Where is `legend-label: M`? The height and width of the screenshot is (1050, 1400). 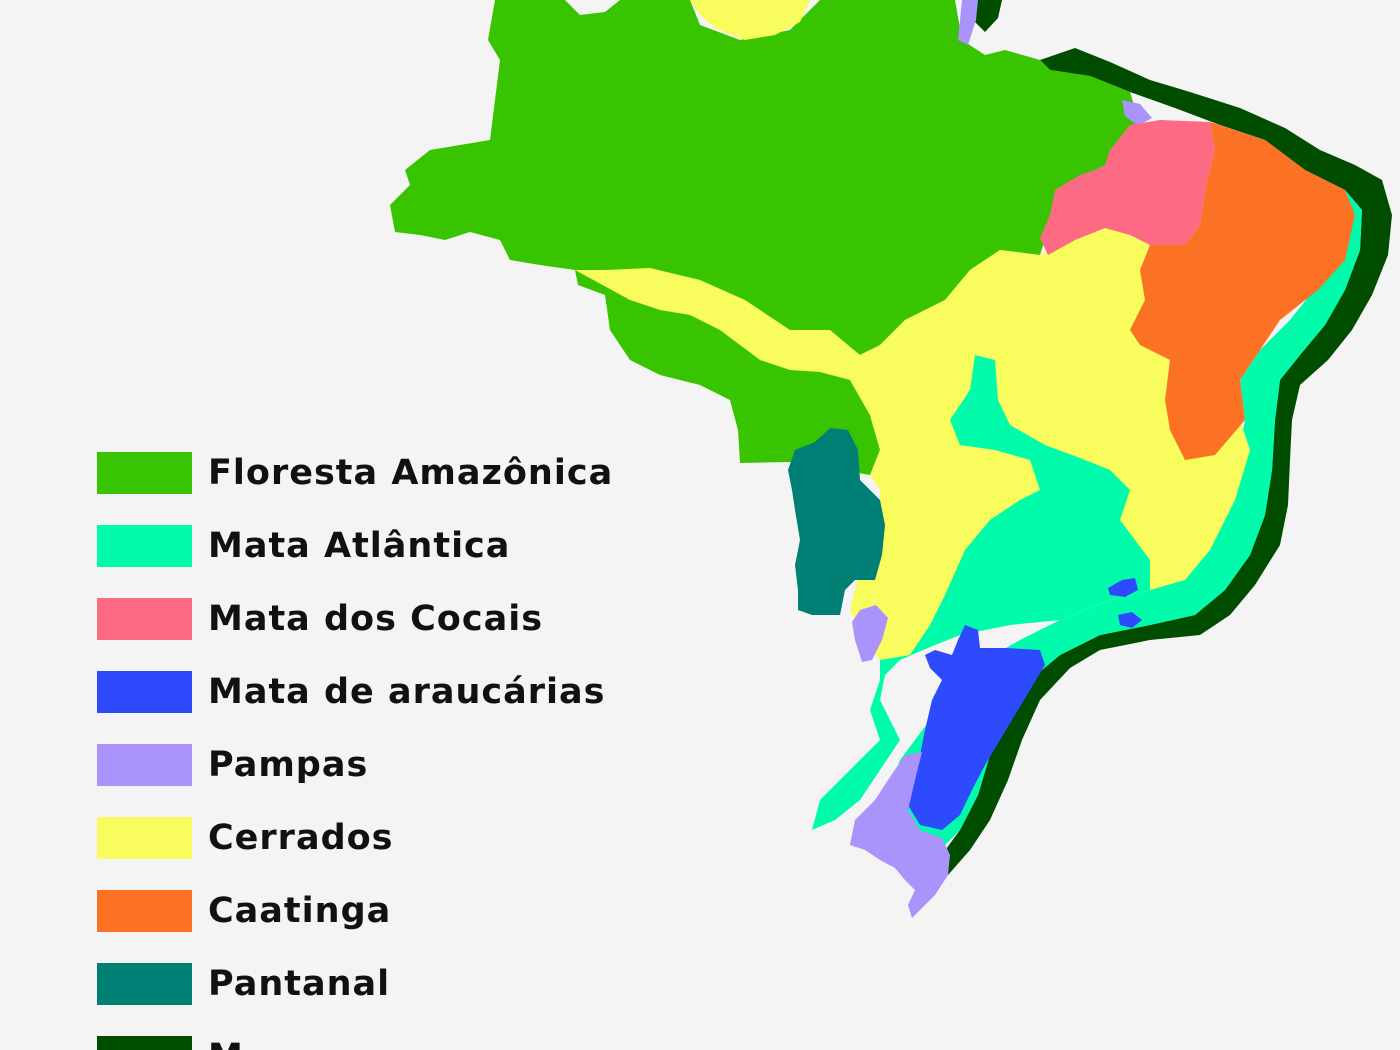 legend-label: M is located at coordinates (226, 1043).